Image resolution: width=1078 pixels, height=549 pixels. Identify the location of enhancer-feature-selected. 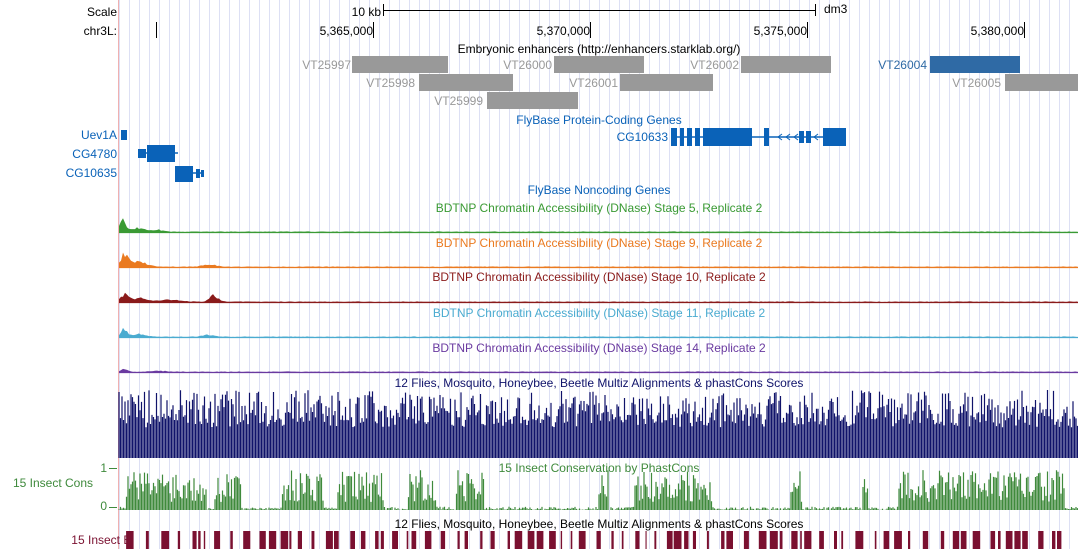
(975, 64).